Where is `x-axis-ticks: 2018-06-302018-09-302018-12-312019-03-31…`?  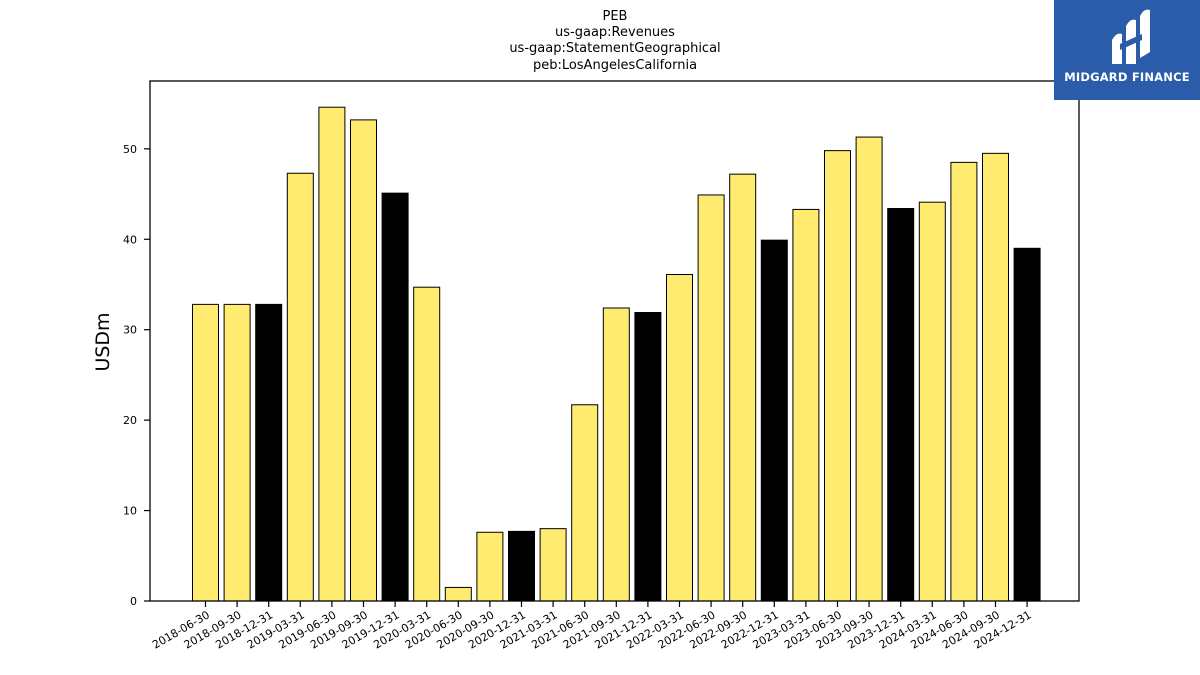 x-axis-ticks: 2018-06-302018-09-302018-12-312019-03-31… is located at coordinates (592, 626).